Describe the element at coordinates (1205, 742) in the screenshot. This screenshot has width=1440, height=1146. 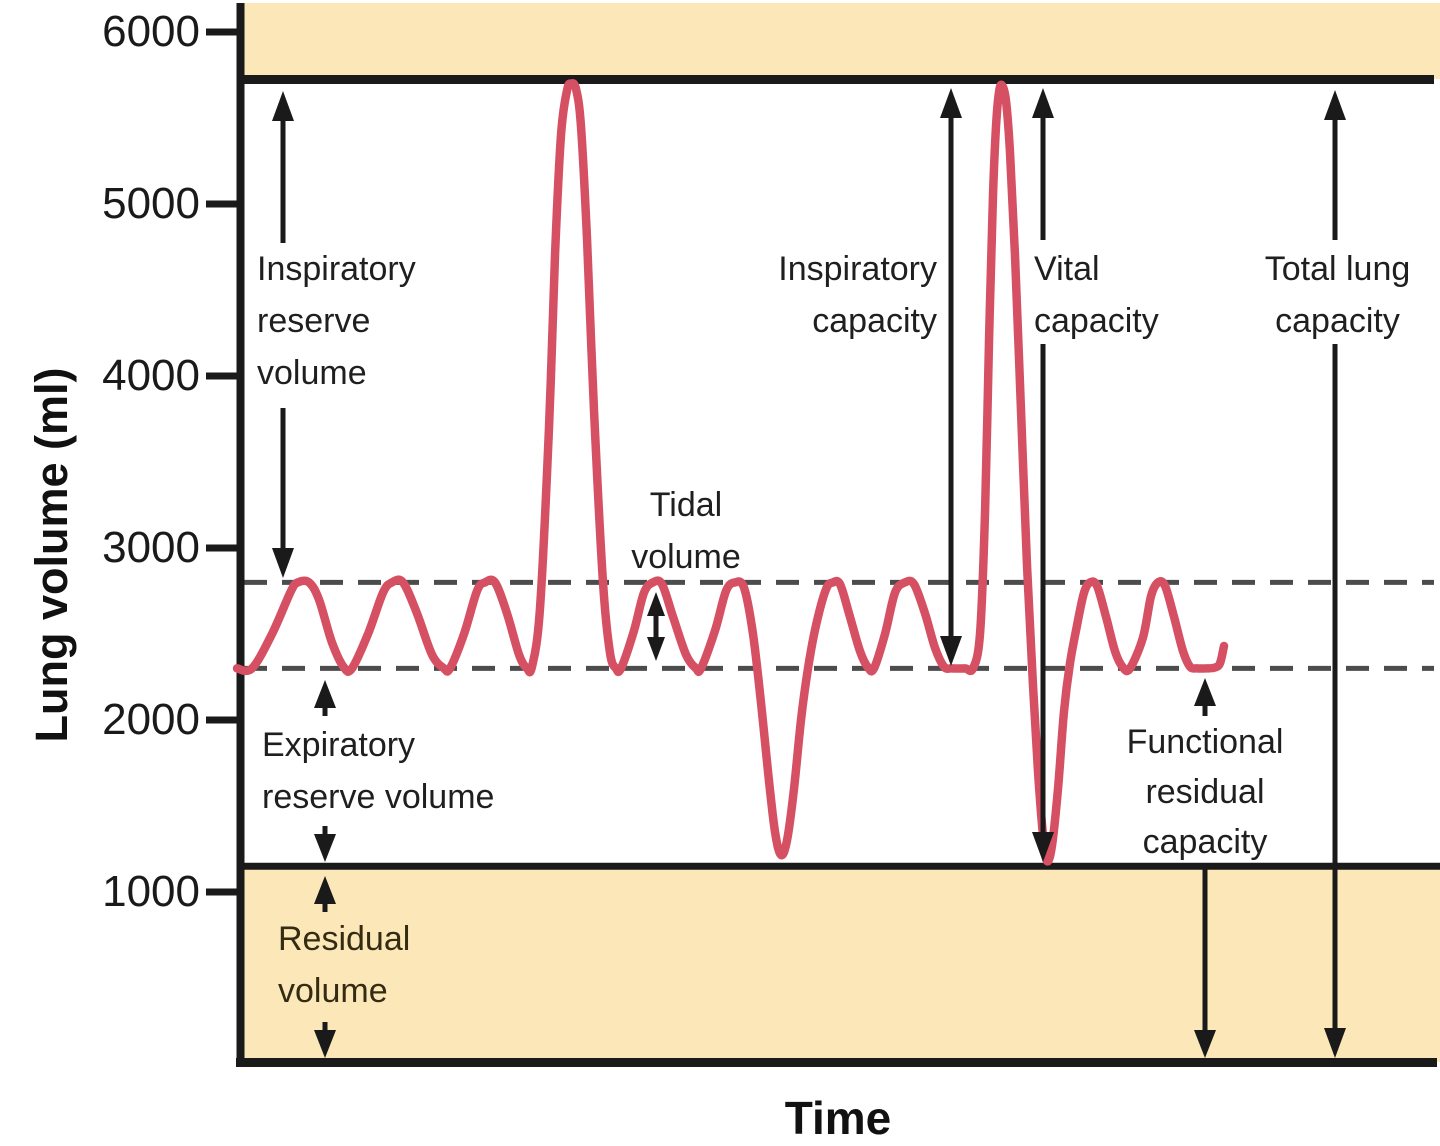
I see `label-line: Functional` at that location.